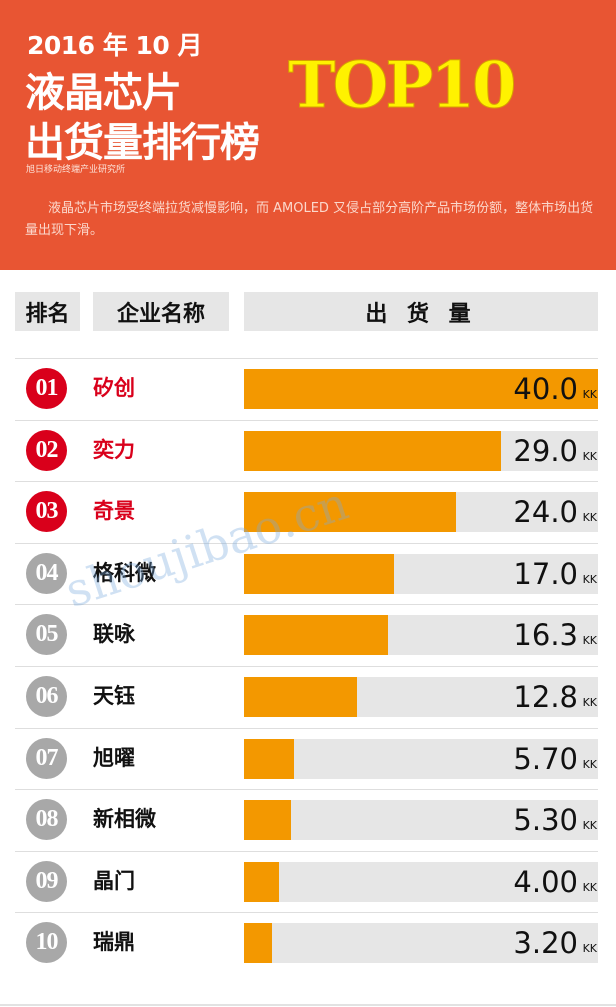 The image size is (616, 1007). Describe the element at coordinates (114, 696) in the screenshot. I see `company-name: 天钰` at that location.